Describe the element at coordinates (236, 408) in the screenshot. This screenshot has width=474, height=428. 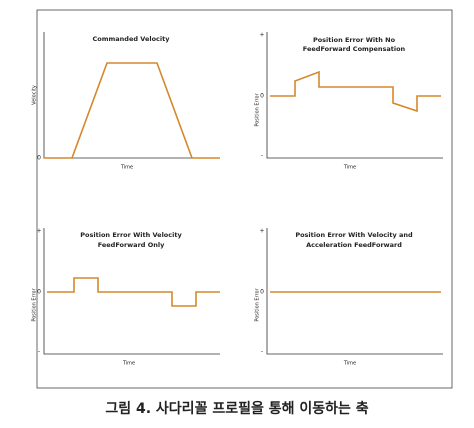
I see `caption: 그림 4. 사다리꼴 프로필을 통해 이동하는 축` at that location.